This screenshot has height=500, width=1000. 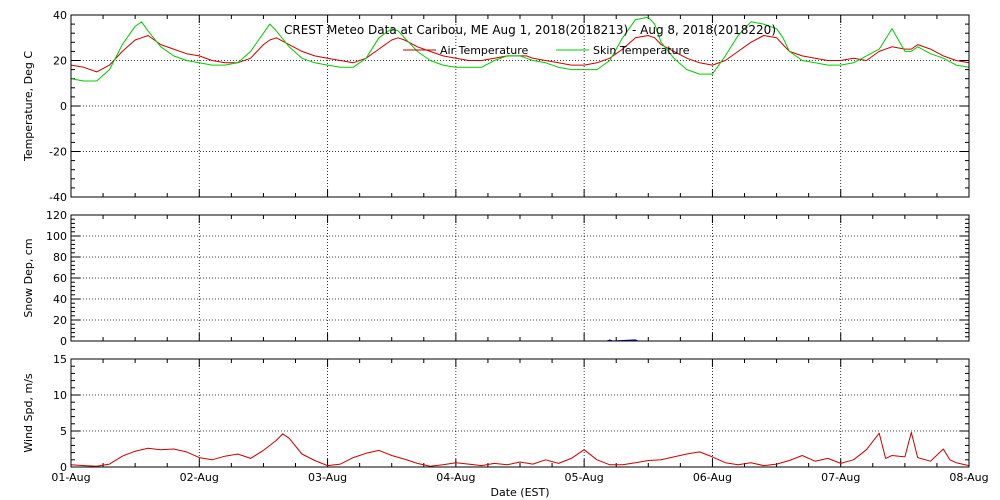 What do you see at coordinates (28, 413) in the screenshot?
I see `wind-speed-y-axis-label: Wind Spd, m/s` at bounding box center [28, 413].